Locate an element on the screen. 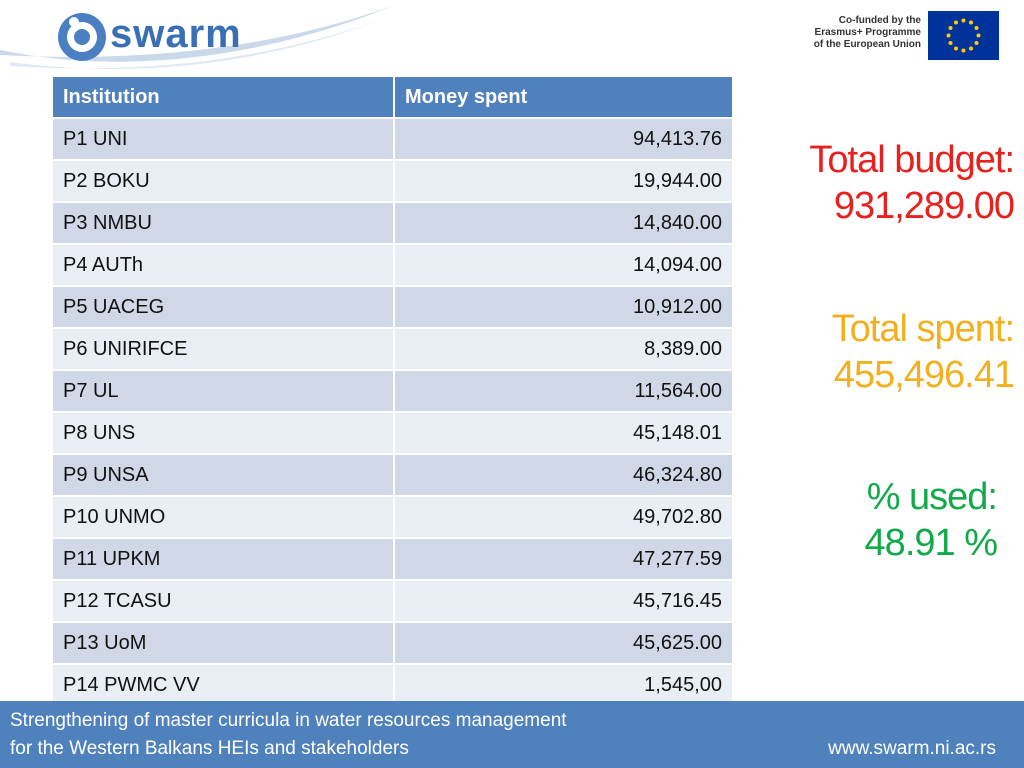 This screenshot has height=768, width=1024. percent-used: % used: 48.91 % is located at coordinates (931, 520).